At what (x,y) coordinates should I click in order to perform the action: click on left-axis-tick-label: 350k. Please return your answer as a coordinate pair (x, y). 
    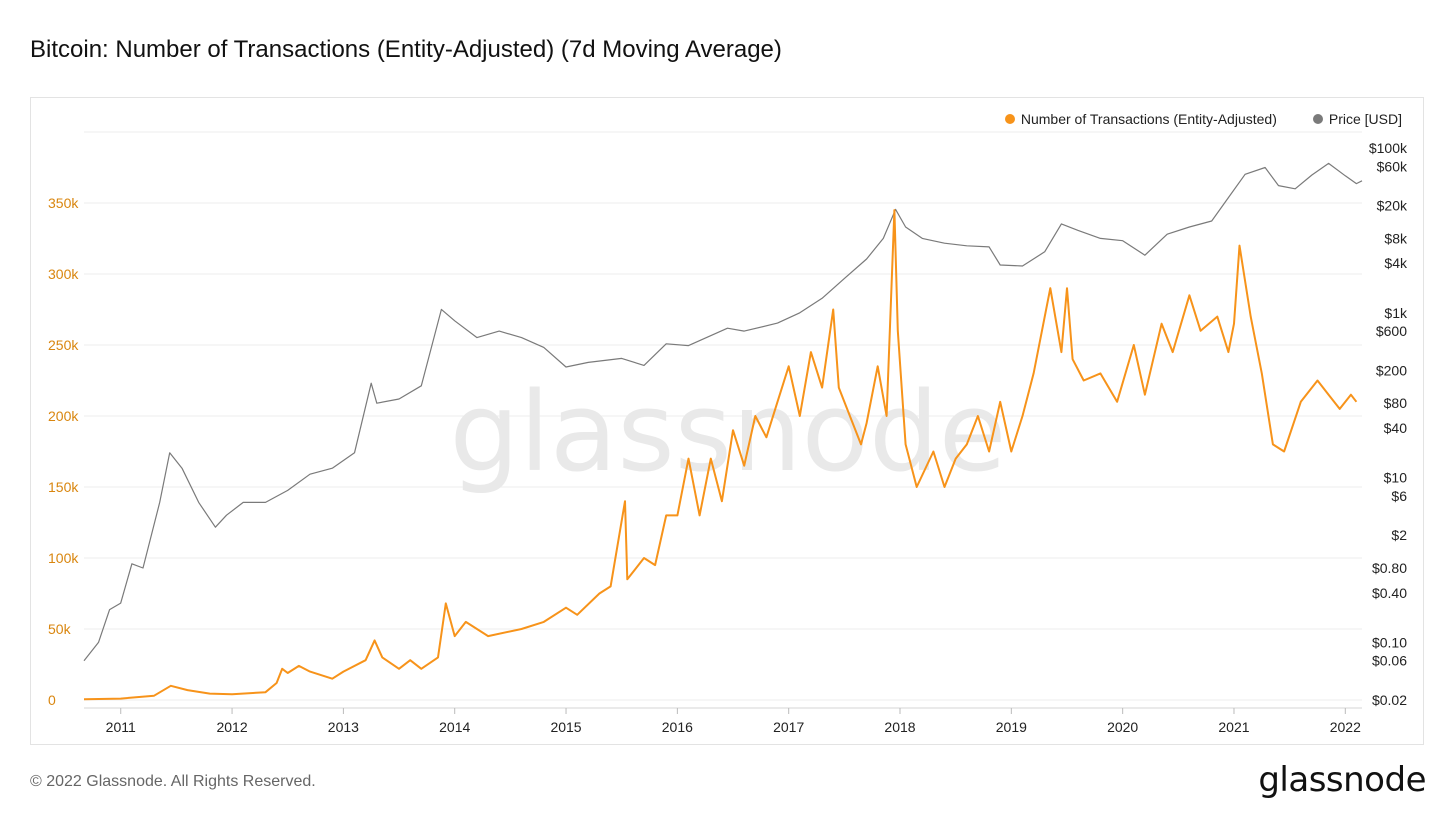
    Looking at the image, I should click on (63, 203).